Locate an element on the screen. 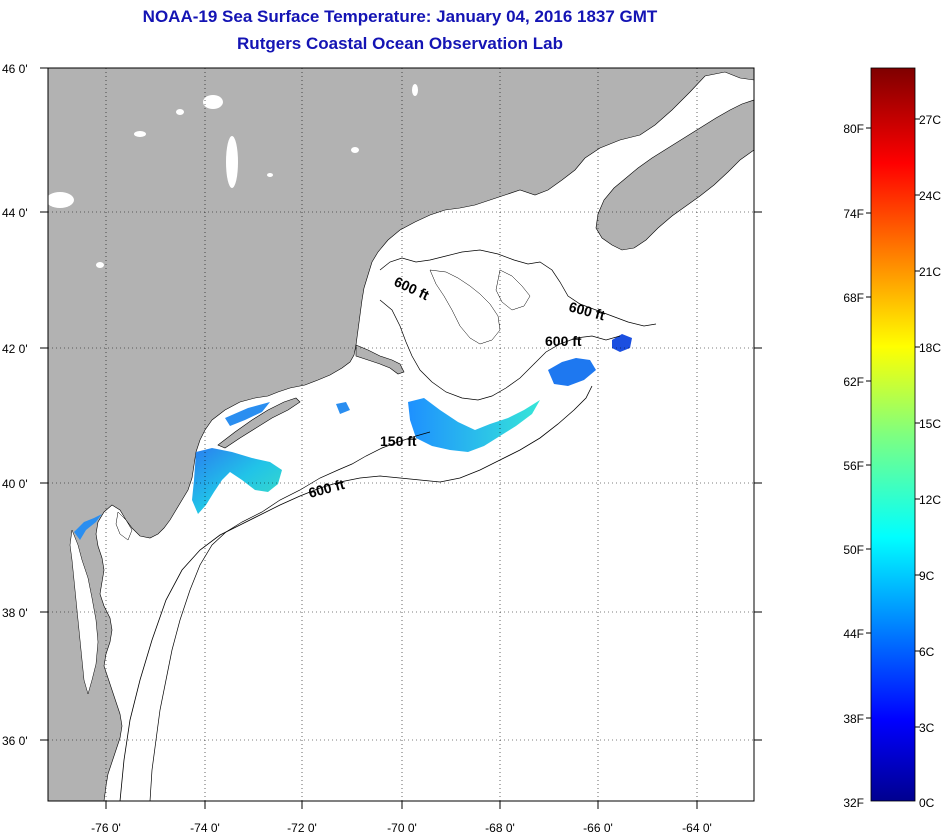 The image size is (944, 840). lon-label: -70 0' is located at coordinates (402, 828).